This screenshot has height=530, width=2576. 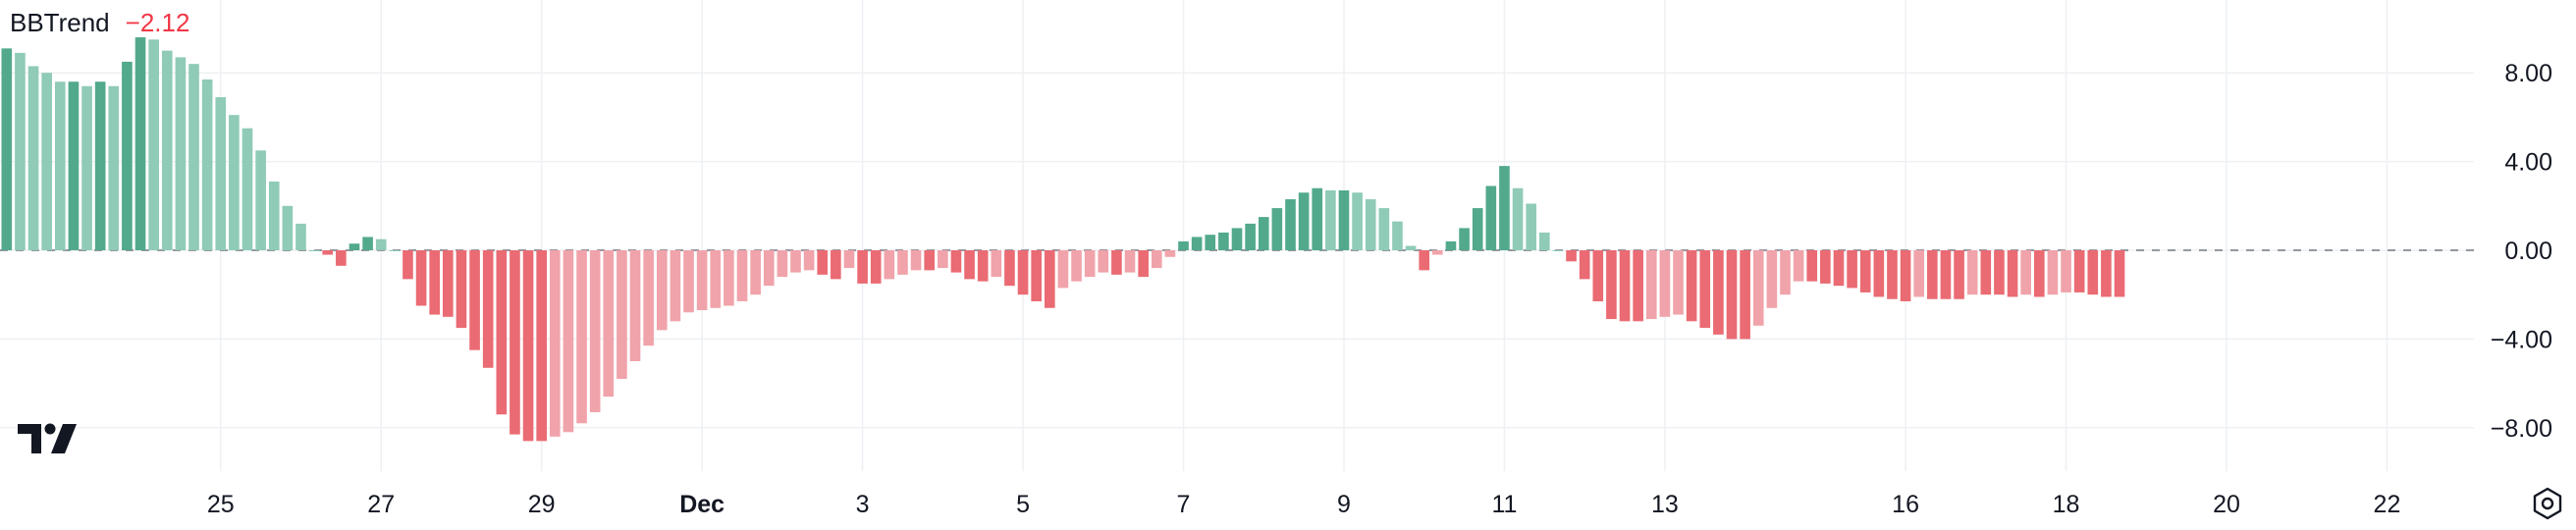 I want to click on x-tick-label: 16, so click(x=1905, y=504).